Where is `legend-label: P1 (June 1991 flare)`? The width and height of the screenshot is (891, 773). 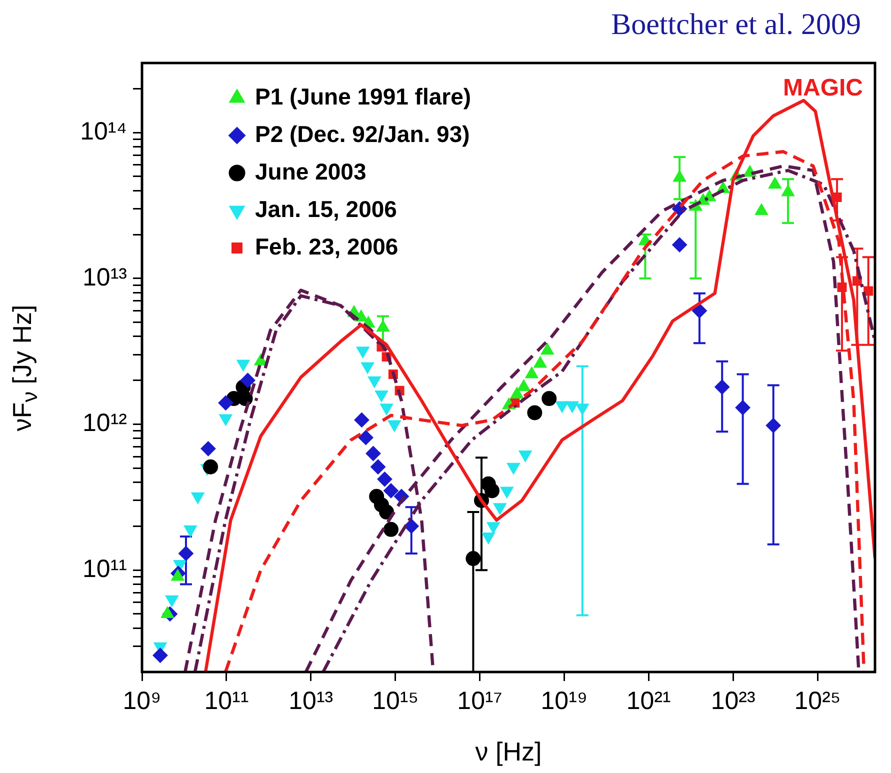
legend-label: P1 (June 1991 flare) is located at coordinates (363, 96).